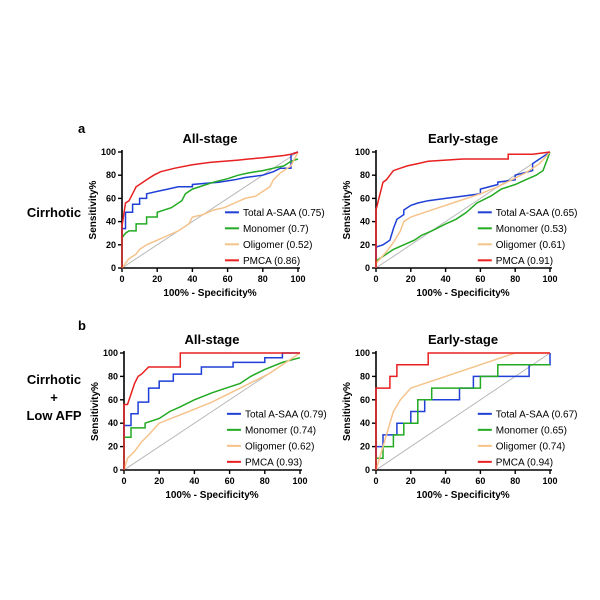 The width and height of the screenshot is (600, 600). What do you see at coordinates (53, 415) in the screenshot?
I see `row-label-line: Low AFP` at bounding box center [53, 415].